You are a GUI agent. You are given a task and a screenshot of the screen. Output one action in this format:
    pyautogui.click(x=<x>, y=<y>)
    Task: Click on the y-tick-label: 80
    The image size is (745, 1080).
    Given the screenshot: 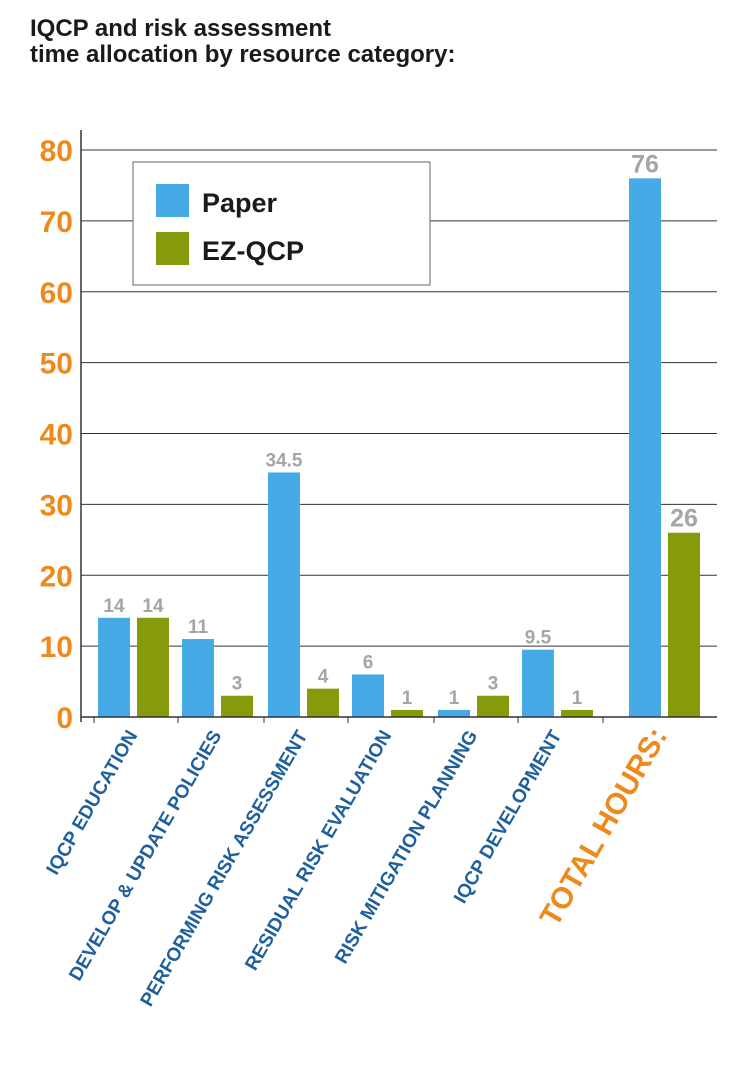 What is the action you would take?
    pyautogui.click(x=56, y=151)
    